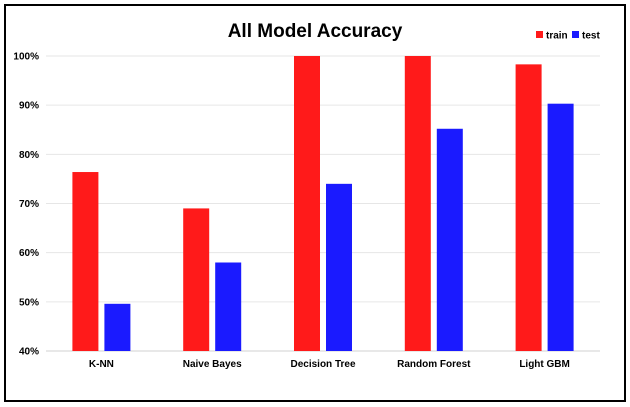 This screenshot has height=407, width=630. I want to click on y-tick-label: 90%, so click(29, 106).